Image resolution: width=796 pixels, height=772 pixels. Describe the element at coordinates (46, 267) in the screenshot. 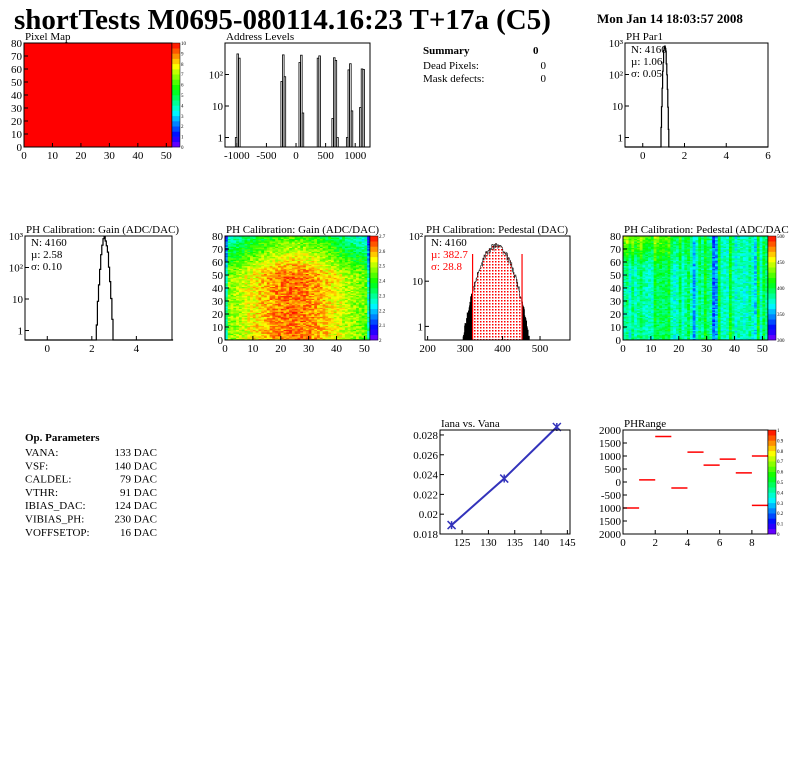

I see `stat-sigma: σ: 0.10` at that location.